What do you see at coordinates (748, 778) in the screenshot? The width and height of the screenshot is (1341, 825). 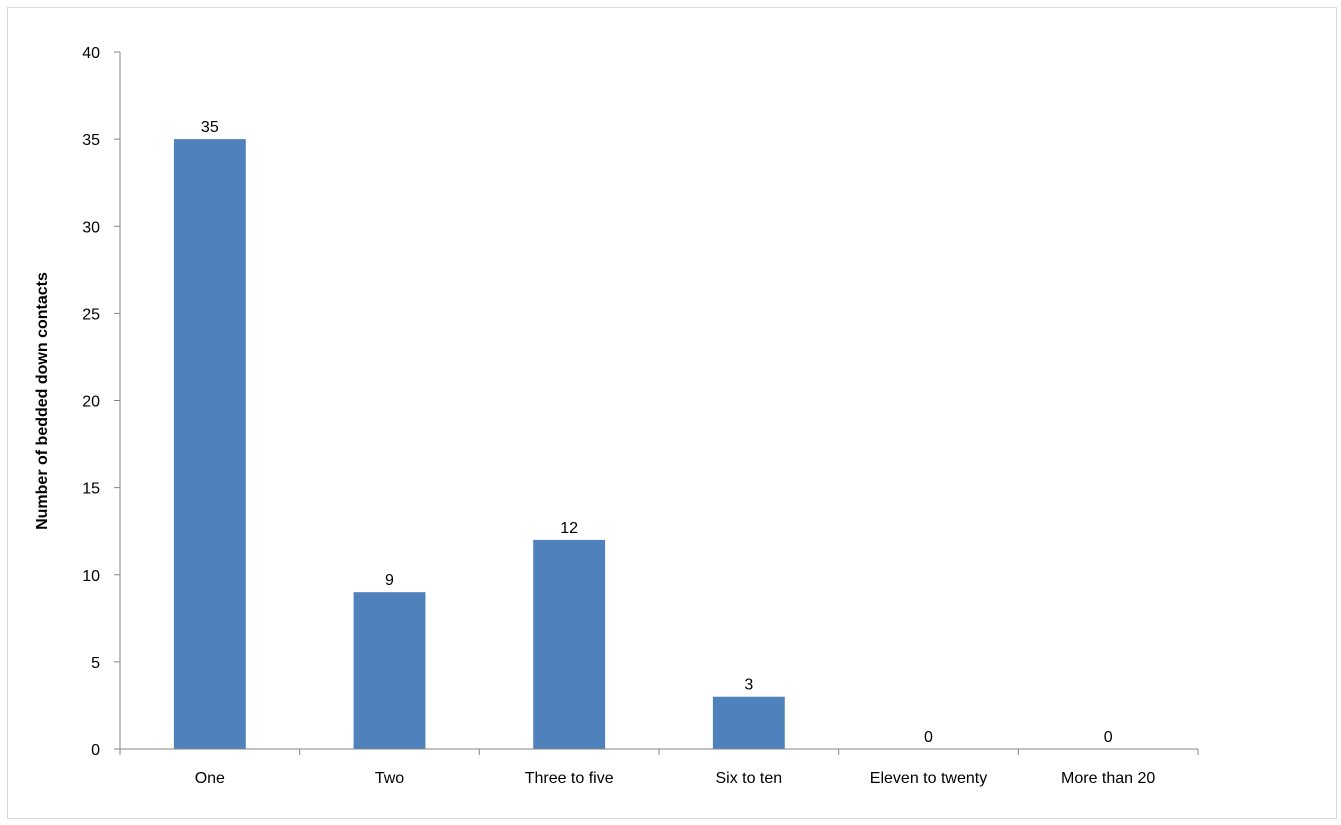 I see `x-category-label: Six to ten` at bounding box center [748, 778].